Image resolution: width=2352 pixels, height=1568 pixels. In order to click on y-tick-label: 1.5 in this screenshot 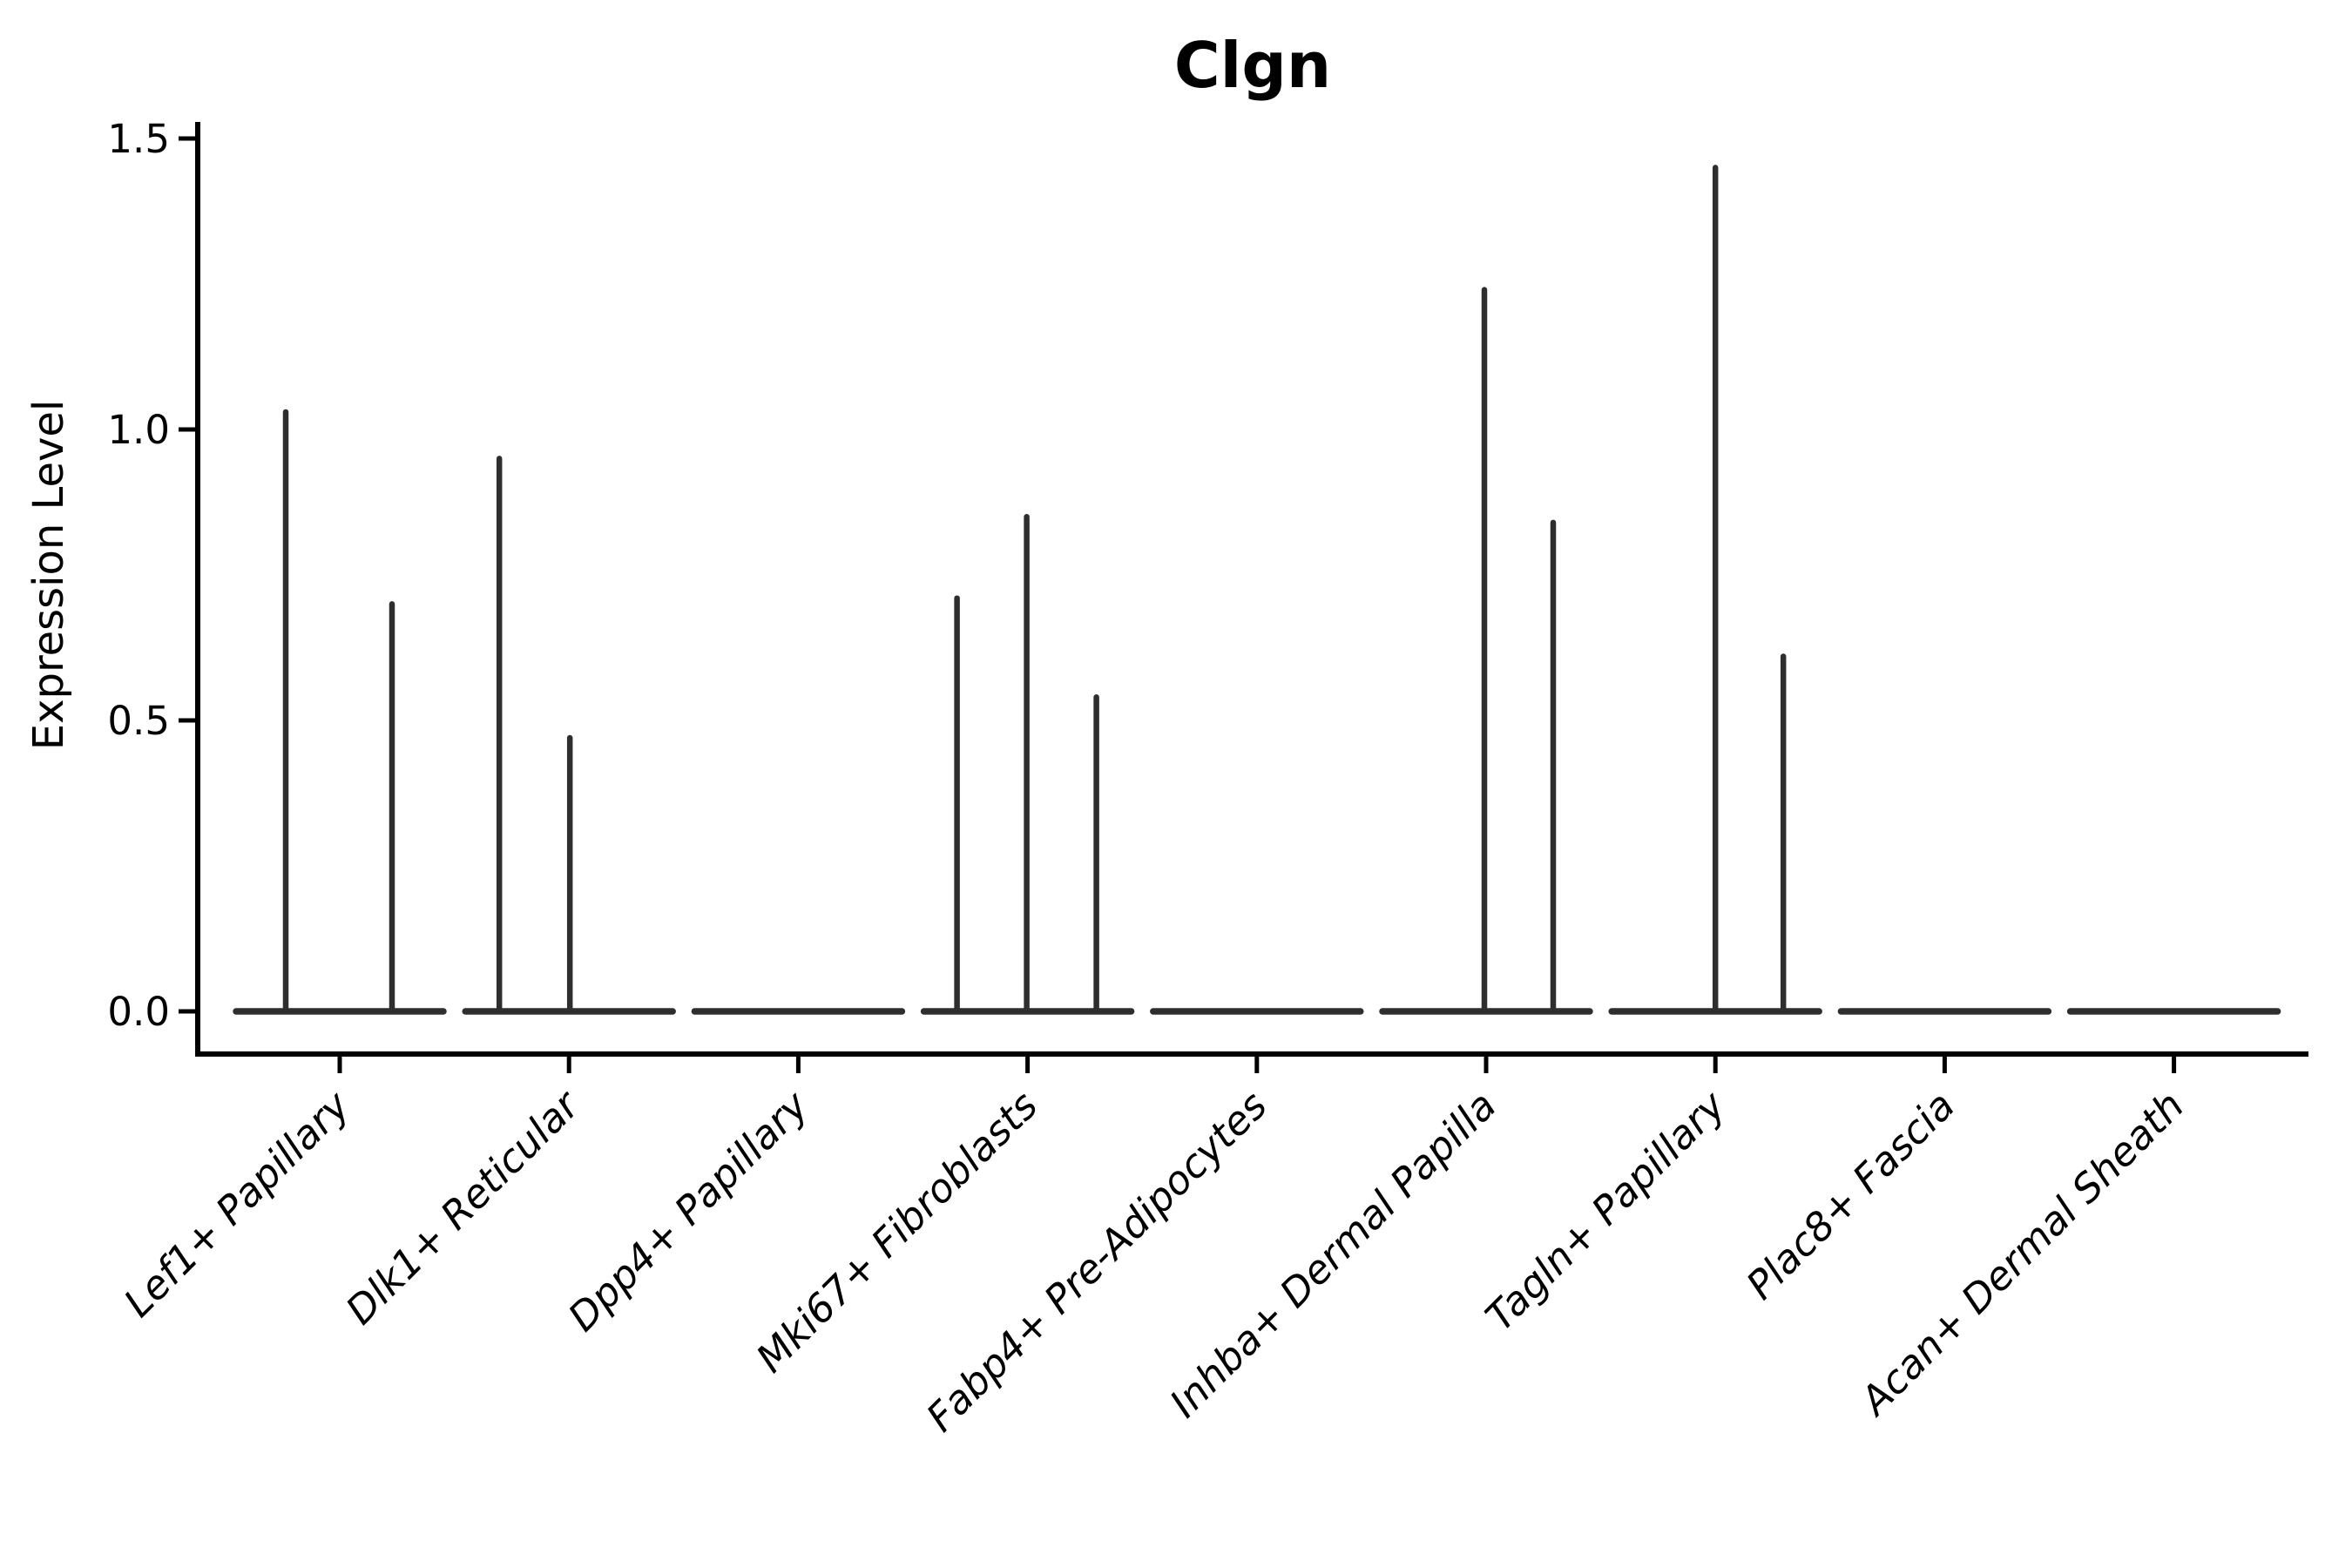, I will do `click(138, 139)`.